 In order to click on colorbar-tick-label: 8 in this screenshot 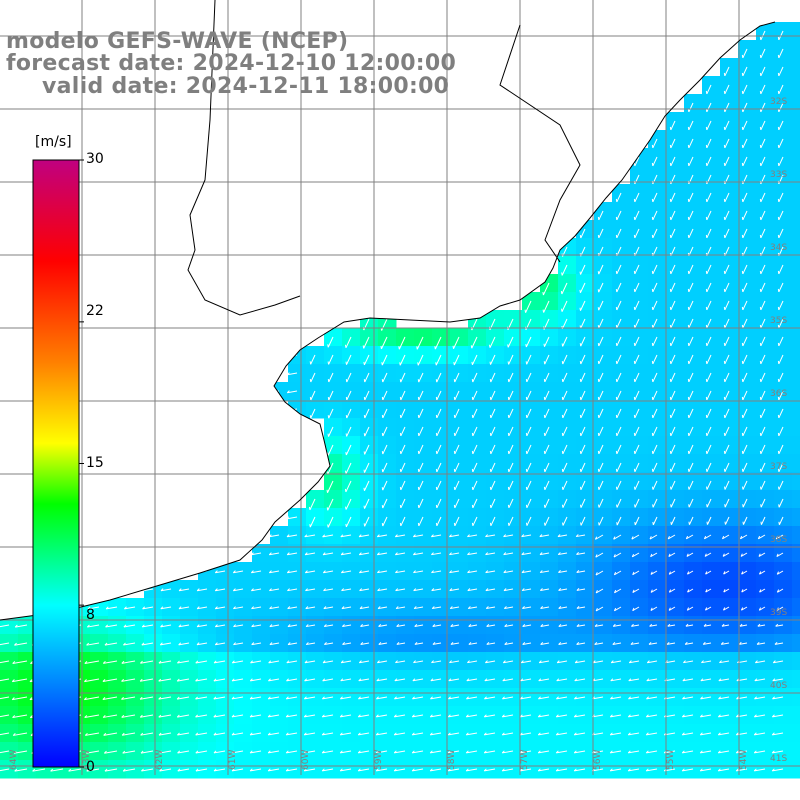, I will do `click(90, 615)`.